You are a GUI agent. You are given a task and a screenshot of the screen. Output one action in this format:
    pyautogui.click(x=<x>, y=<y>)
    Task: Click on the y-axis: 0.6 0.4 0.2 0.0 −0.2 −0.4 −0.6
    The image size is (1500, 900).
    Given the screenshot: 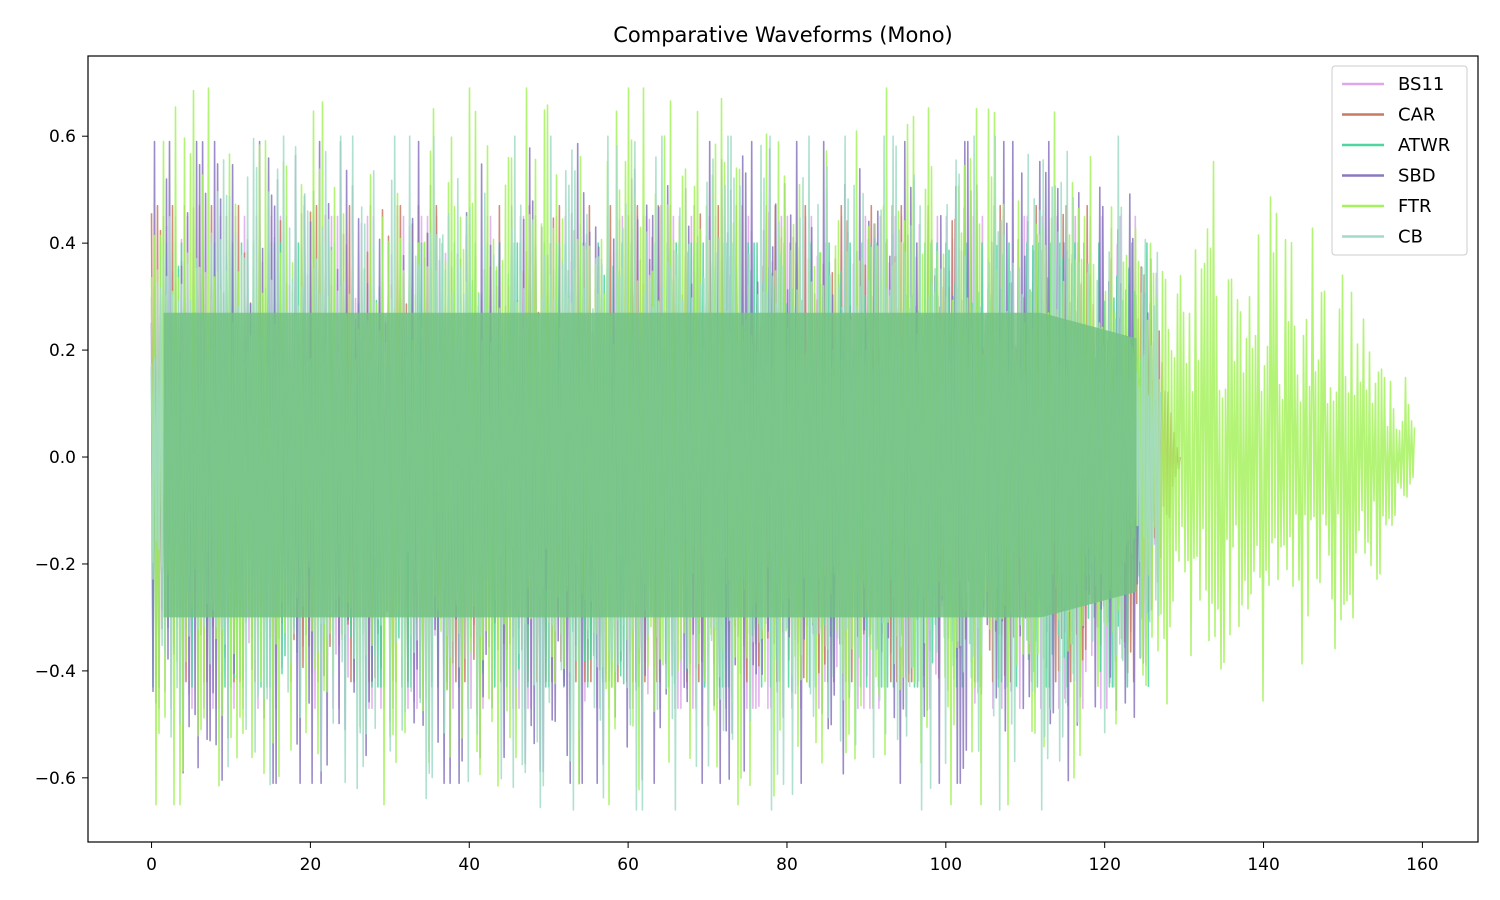 What is the action you would take?
    pyautogui.click(x=61, y=458)
    